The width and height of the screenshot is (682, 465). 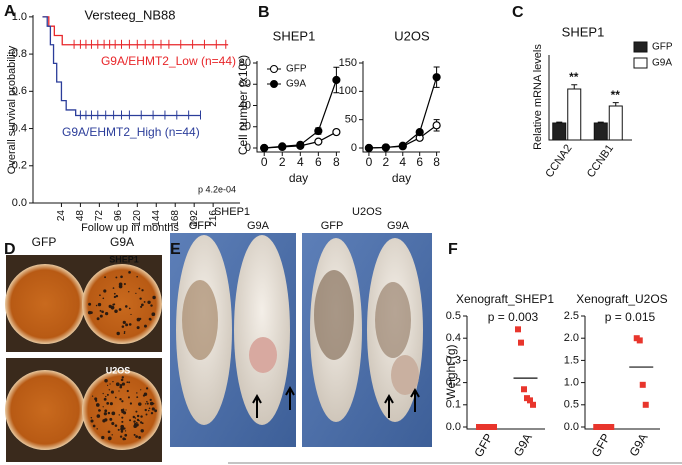 I want to click on legend-swatch, so click(x=640, y=63).